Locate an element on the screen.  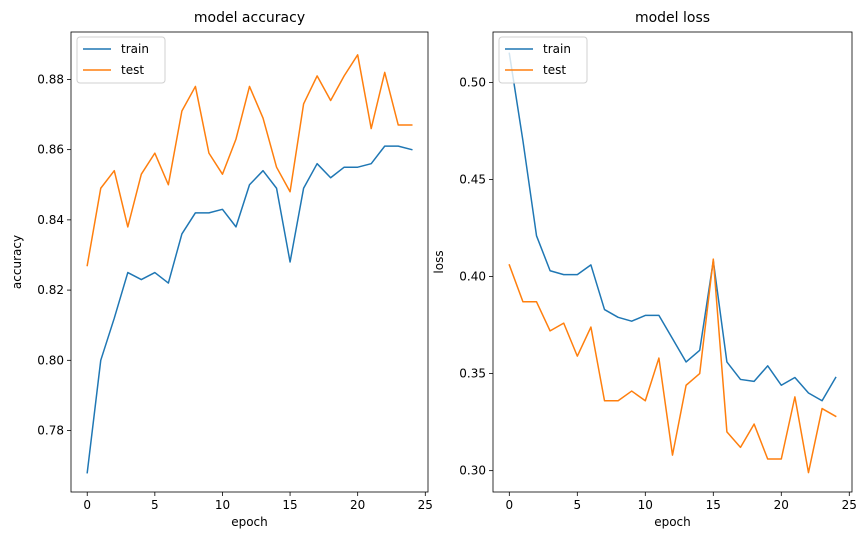
accuracy-y-tick-label-3: 0.84 is located at coordinates (50, 220).